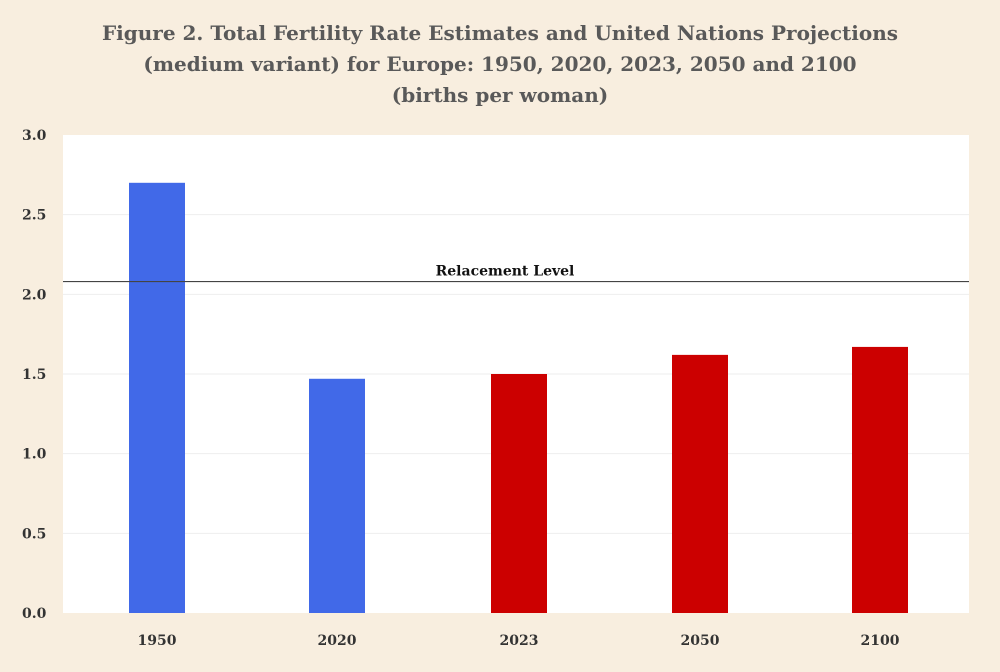  Describe the element at coordinates (700, 483) in the screenshot. I see `bar-2050` at that location.